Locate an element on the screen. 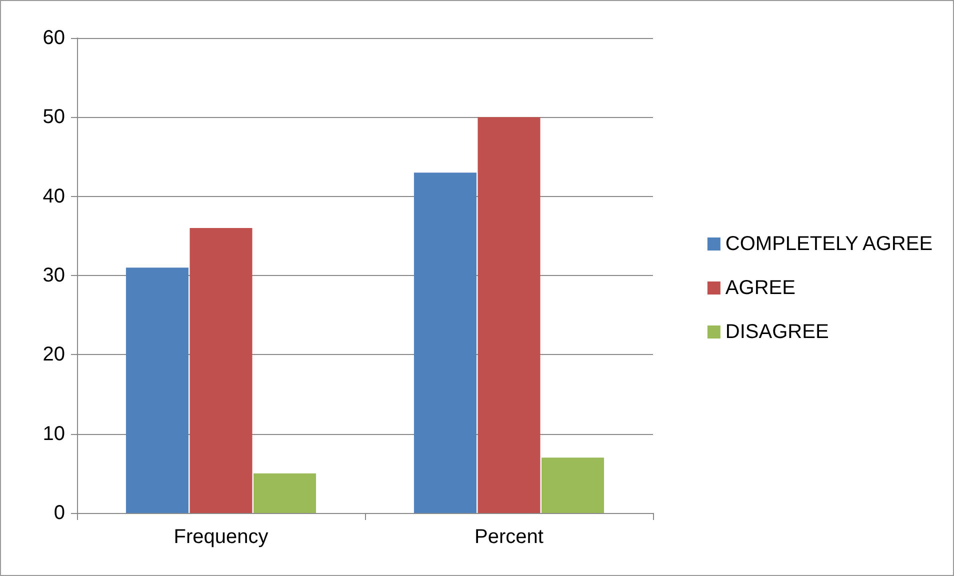 Image resolution: width=954 pixels, height=576 pixels. legend-label: COMPLETELY AGREE is located at coordinates (829, 244).